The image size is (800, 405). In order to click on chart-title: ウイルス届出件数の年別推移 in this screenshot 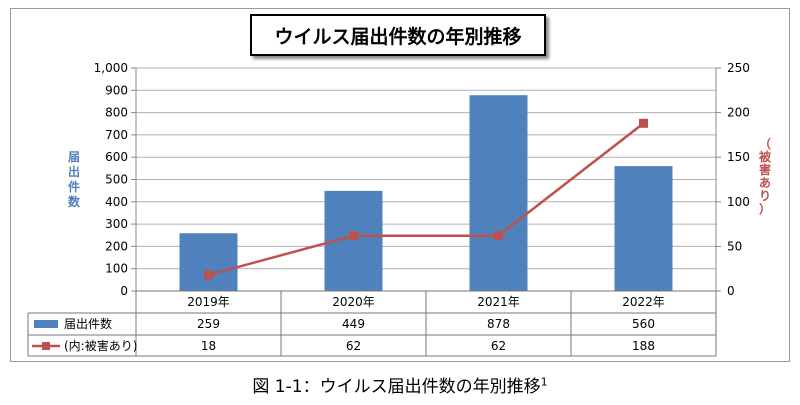, I will do `click(398, 35)`.